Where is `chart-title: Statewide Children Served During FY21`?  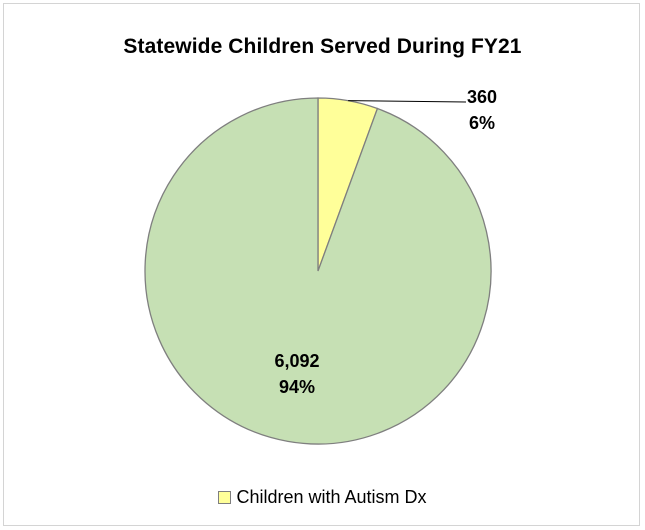
chart-title: Statewide Children Served During FY21 is located at coordinates (322, 46).